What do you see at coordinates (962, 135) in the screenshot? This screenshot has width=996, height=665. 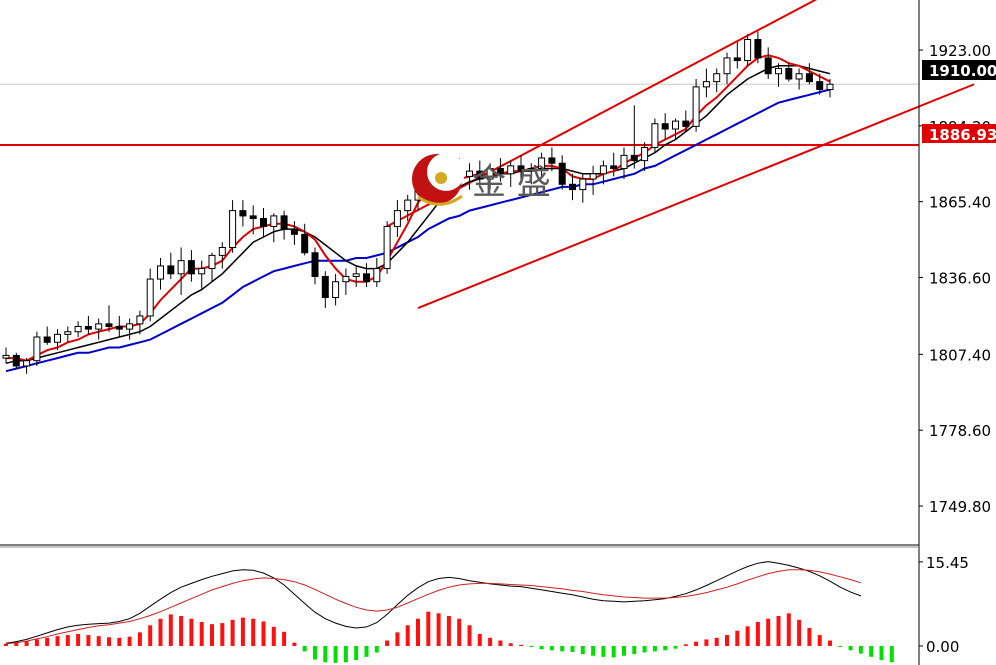 I see `level-price-label: 1886.93` at bounding box center [962, 135].